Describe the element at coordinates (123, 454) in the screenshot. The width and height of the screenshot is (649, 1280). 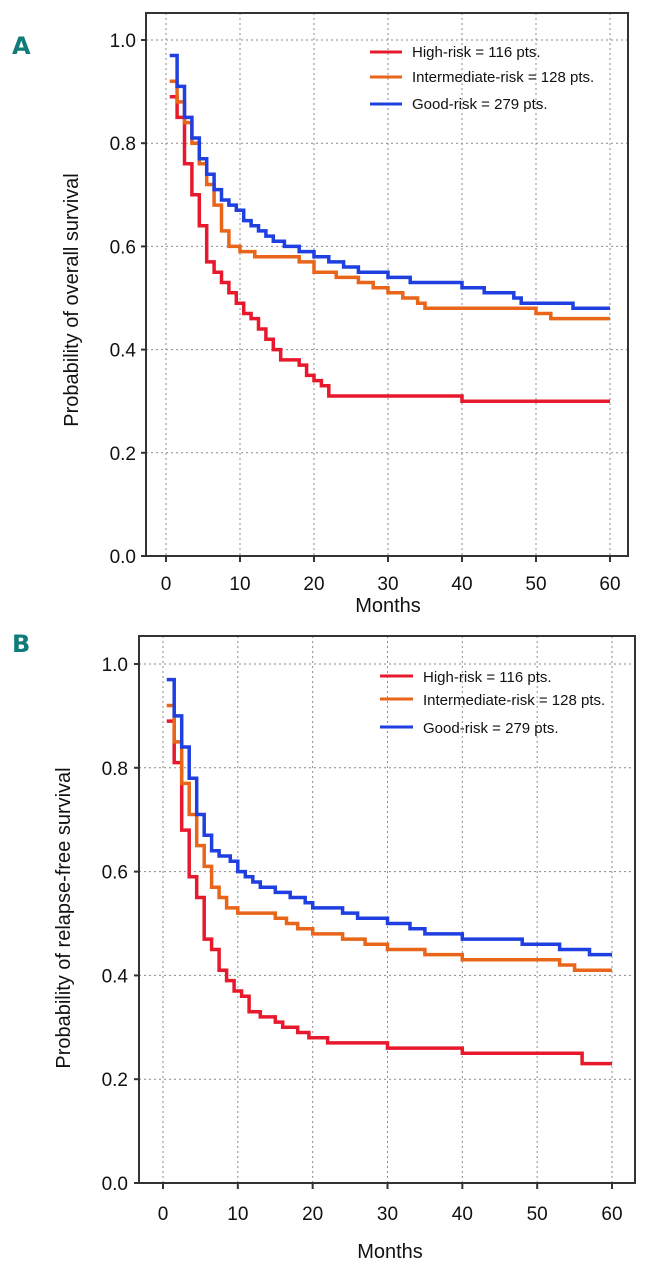
I see `panel-a-y-tick-label: 0.2` at that location.